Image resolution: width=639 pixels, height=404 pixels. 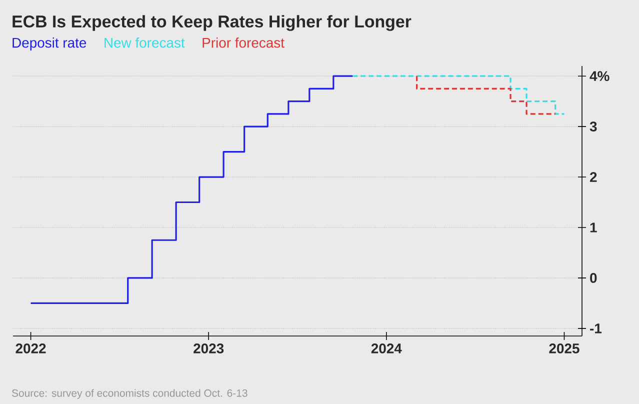 I want to click on x-tick-label: 2023, so click(x=209, y=348).